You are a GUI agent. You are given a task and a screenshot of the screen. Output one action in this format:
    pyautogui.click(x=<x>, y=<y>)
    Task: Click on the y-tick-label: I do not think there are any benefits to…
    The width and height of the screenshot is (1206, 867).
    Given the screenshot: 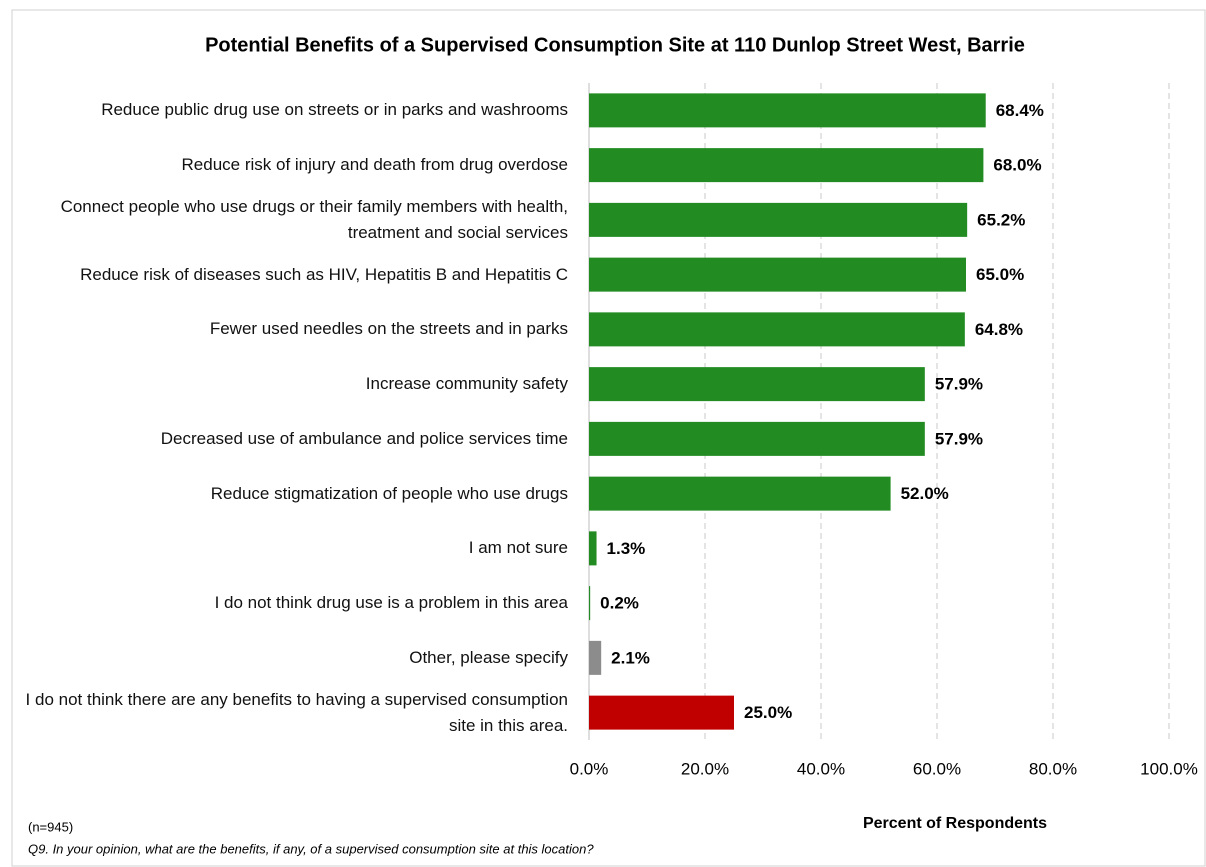 What is the action you would take?
    pyautogui.click(x=296, y=712)
    